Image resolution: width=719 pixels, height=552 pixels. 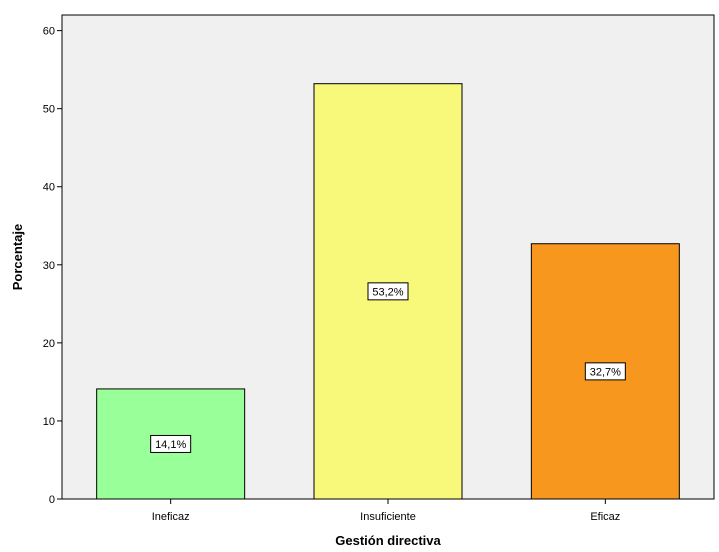 What do you see at coordinates (49, 188) in the screenshot?
I see `y-tick-label: 40` at bounding box center [49, 188].